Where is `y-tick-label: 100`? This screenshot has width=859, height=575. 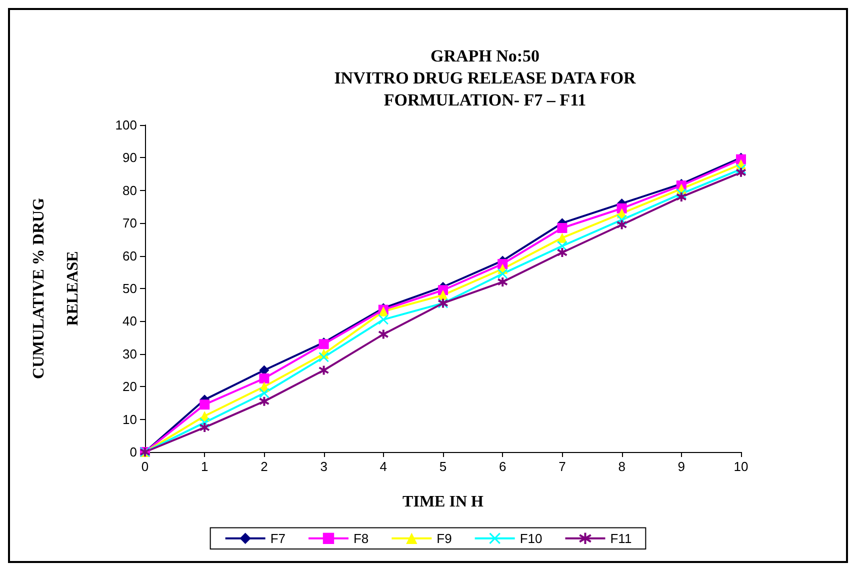 y-tick-label: 100 is located at coordinates (126, 125).